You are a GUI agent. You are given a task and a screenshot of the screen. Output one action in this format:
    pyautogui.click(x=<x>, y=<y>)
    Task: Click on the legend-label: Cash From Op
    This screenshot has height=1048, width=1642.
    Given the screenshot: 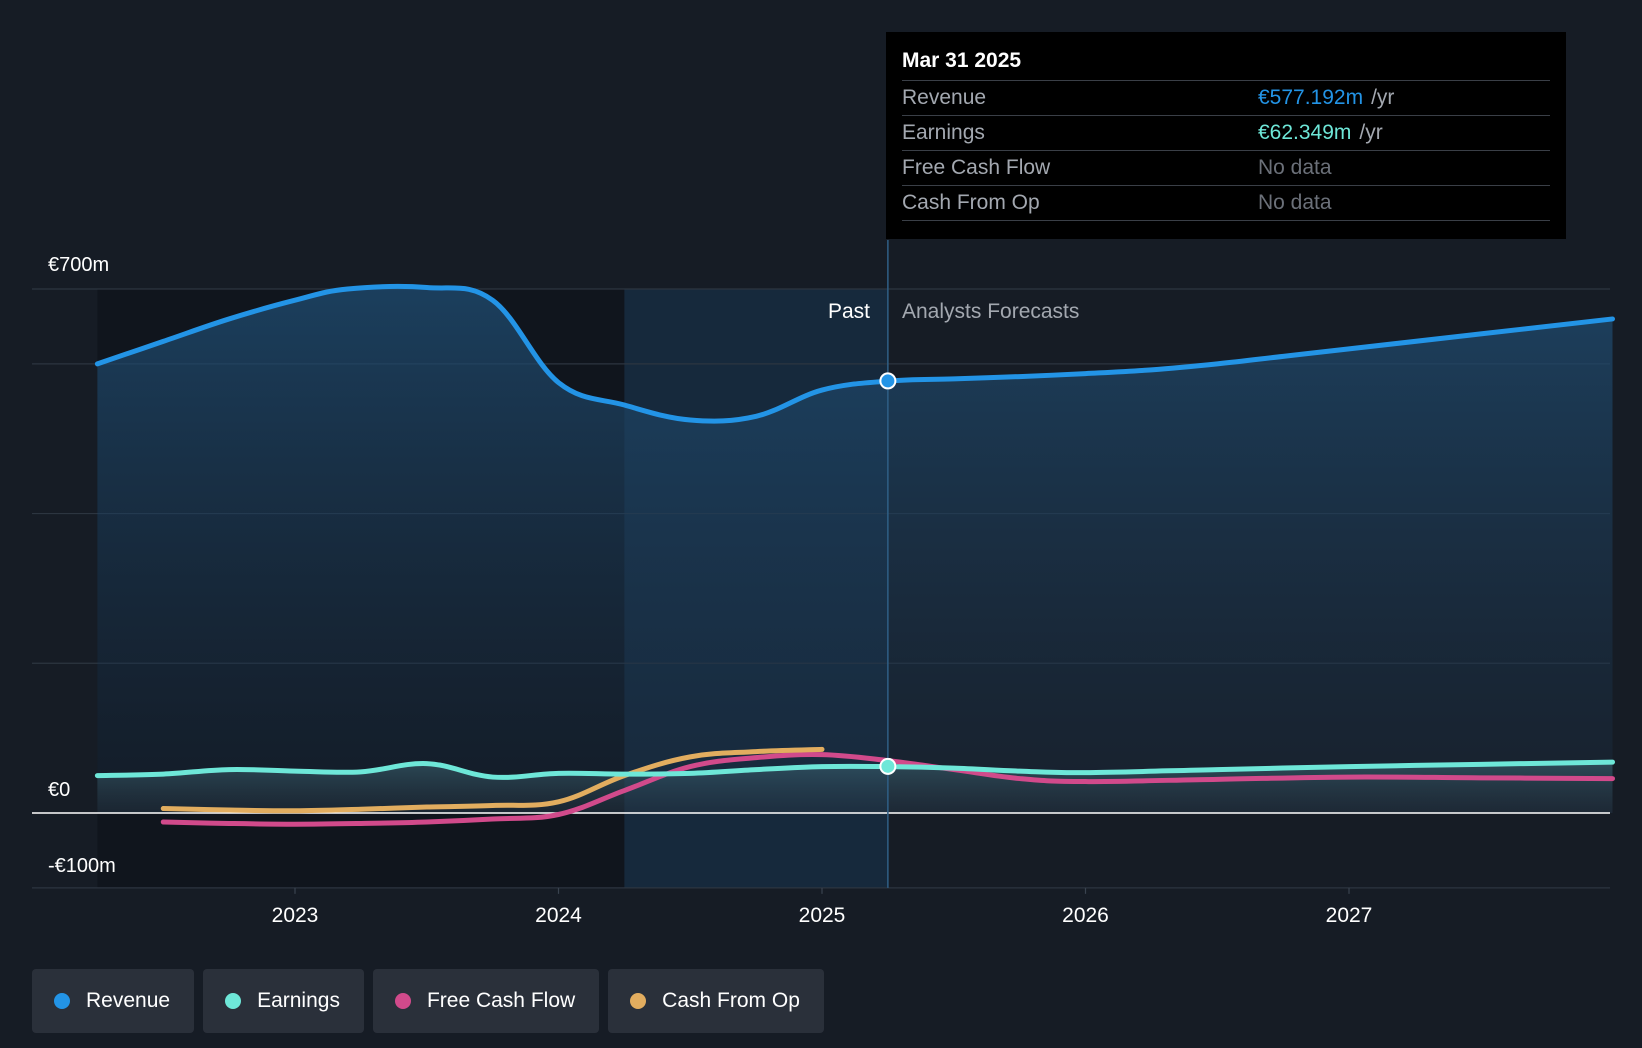 What is the action you would take?
    pyautogui.click(x=731, y=1000)
    